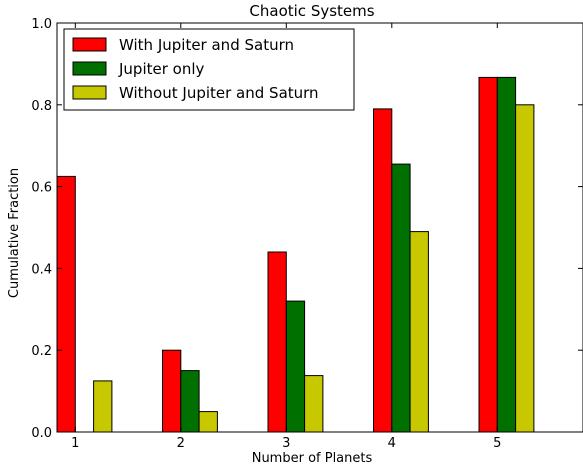 The height and width of the screenshot is (465, 583). I want to click on y-axis-label: Cumulative Fraction, so click(14, 233).